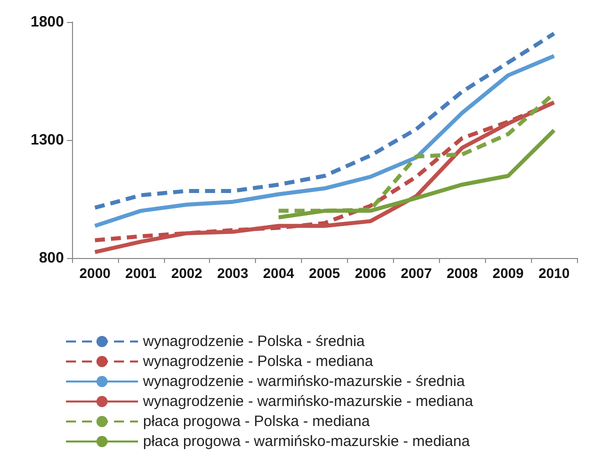 This screenshot has height=458, width=599. What do you see at coordinates (232, 273) in the screenshot?
I see `x-tick-label: 2003` at bounding box center [232, 273].